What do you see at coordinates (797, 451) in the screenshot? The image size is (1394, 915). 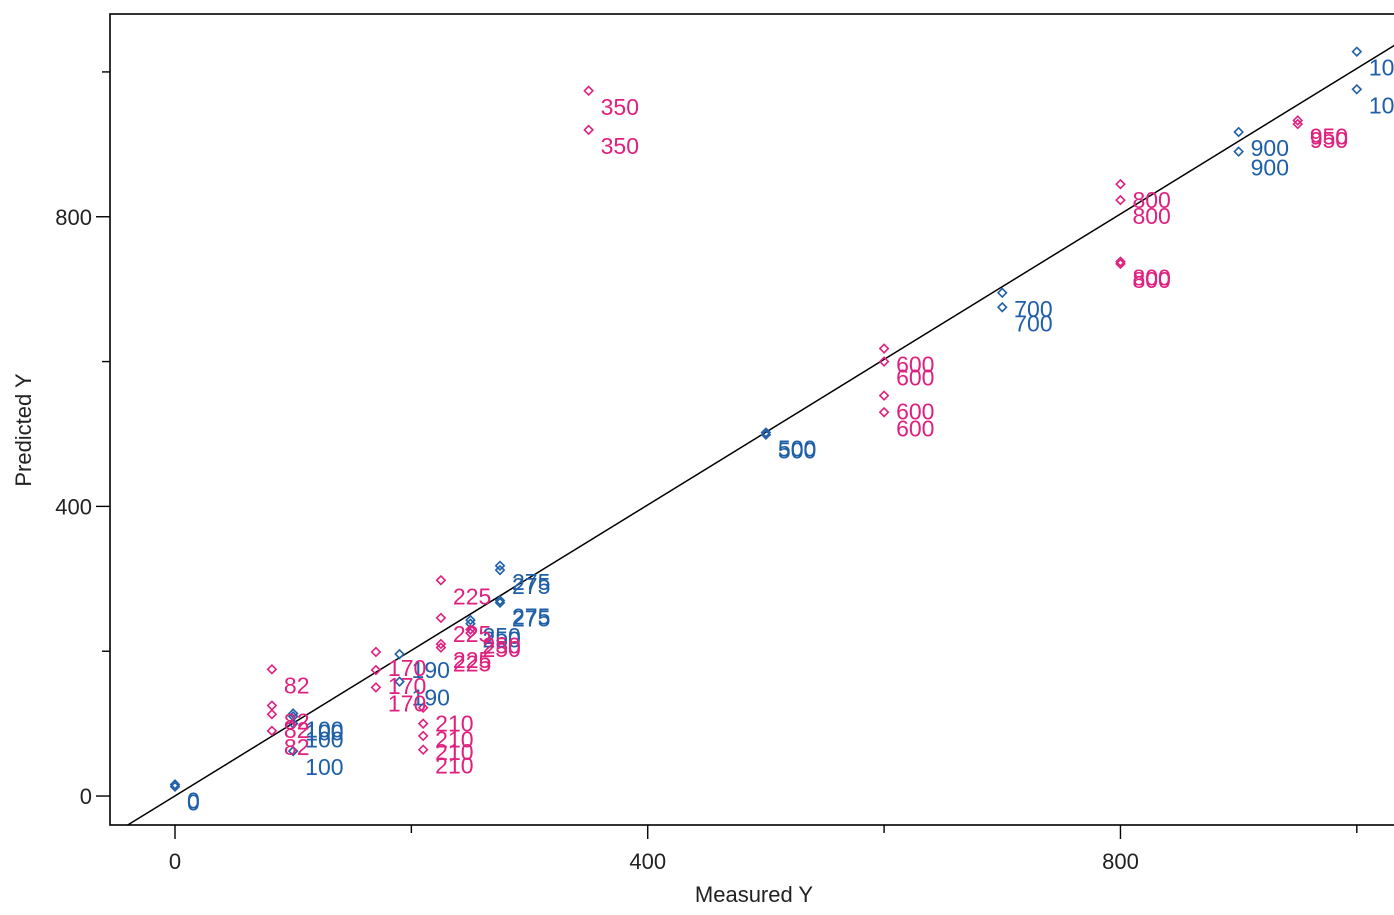 I see `data-point-label: 500` at bounding box center [797, 451].